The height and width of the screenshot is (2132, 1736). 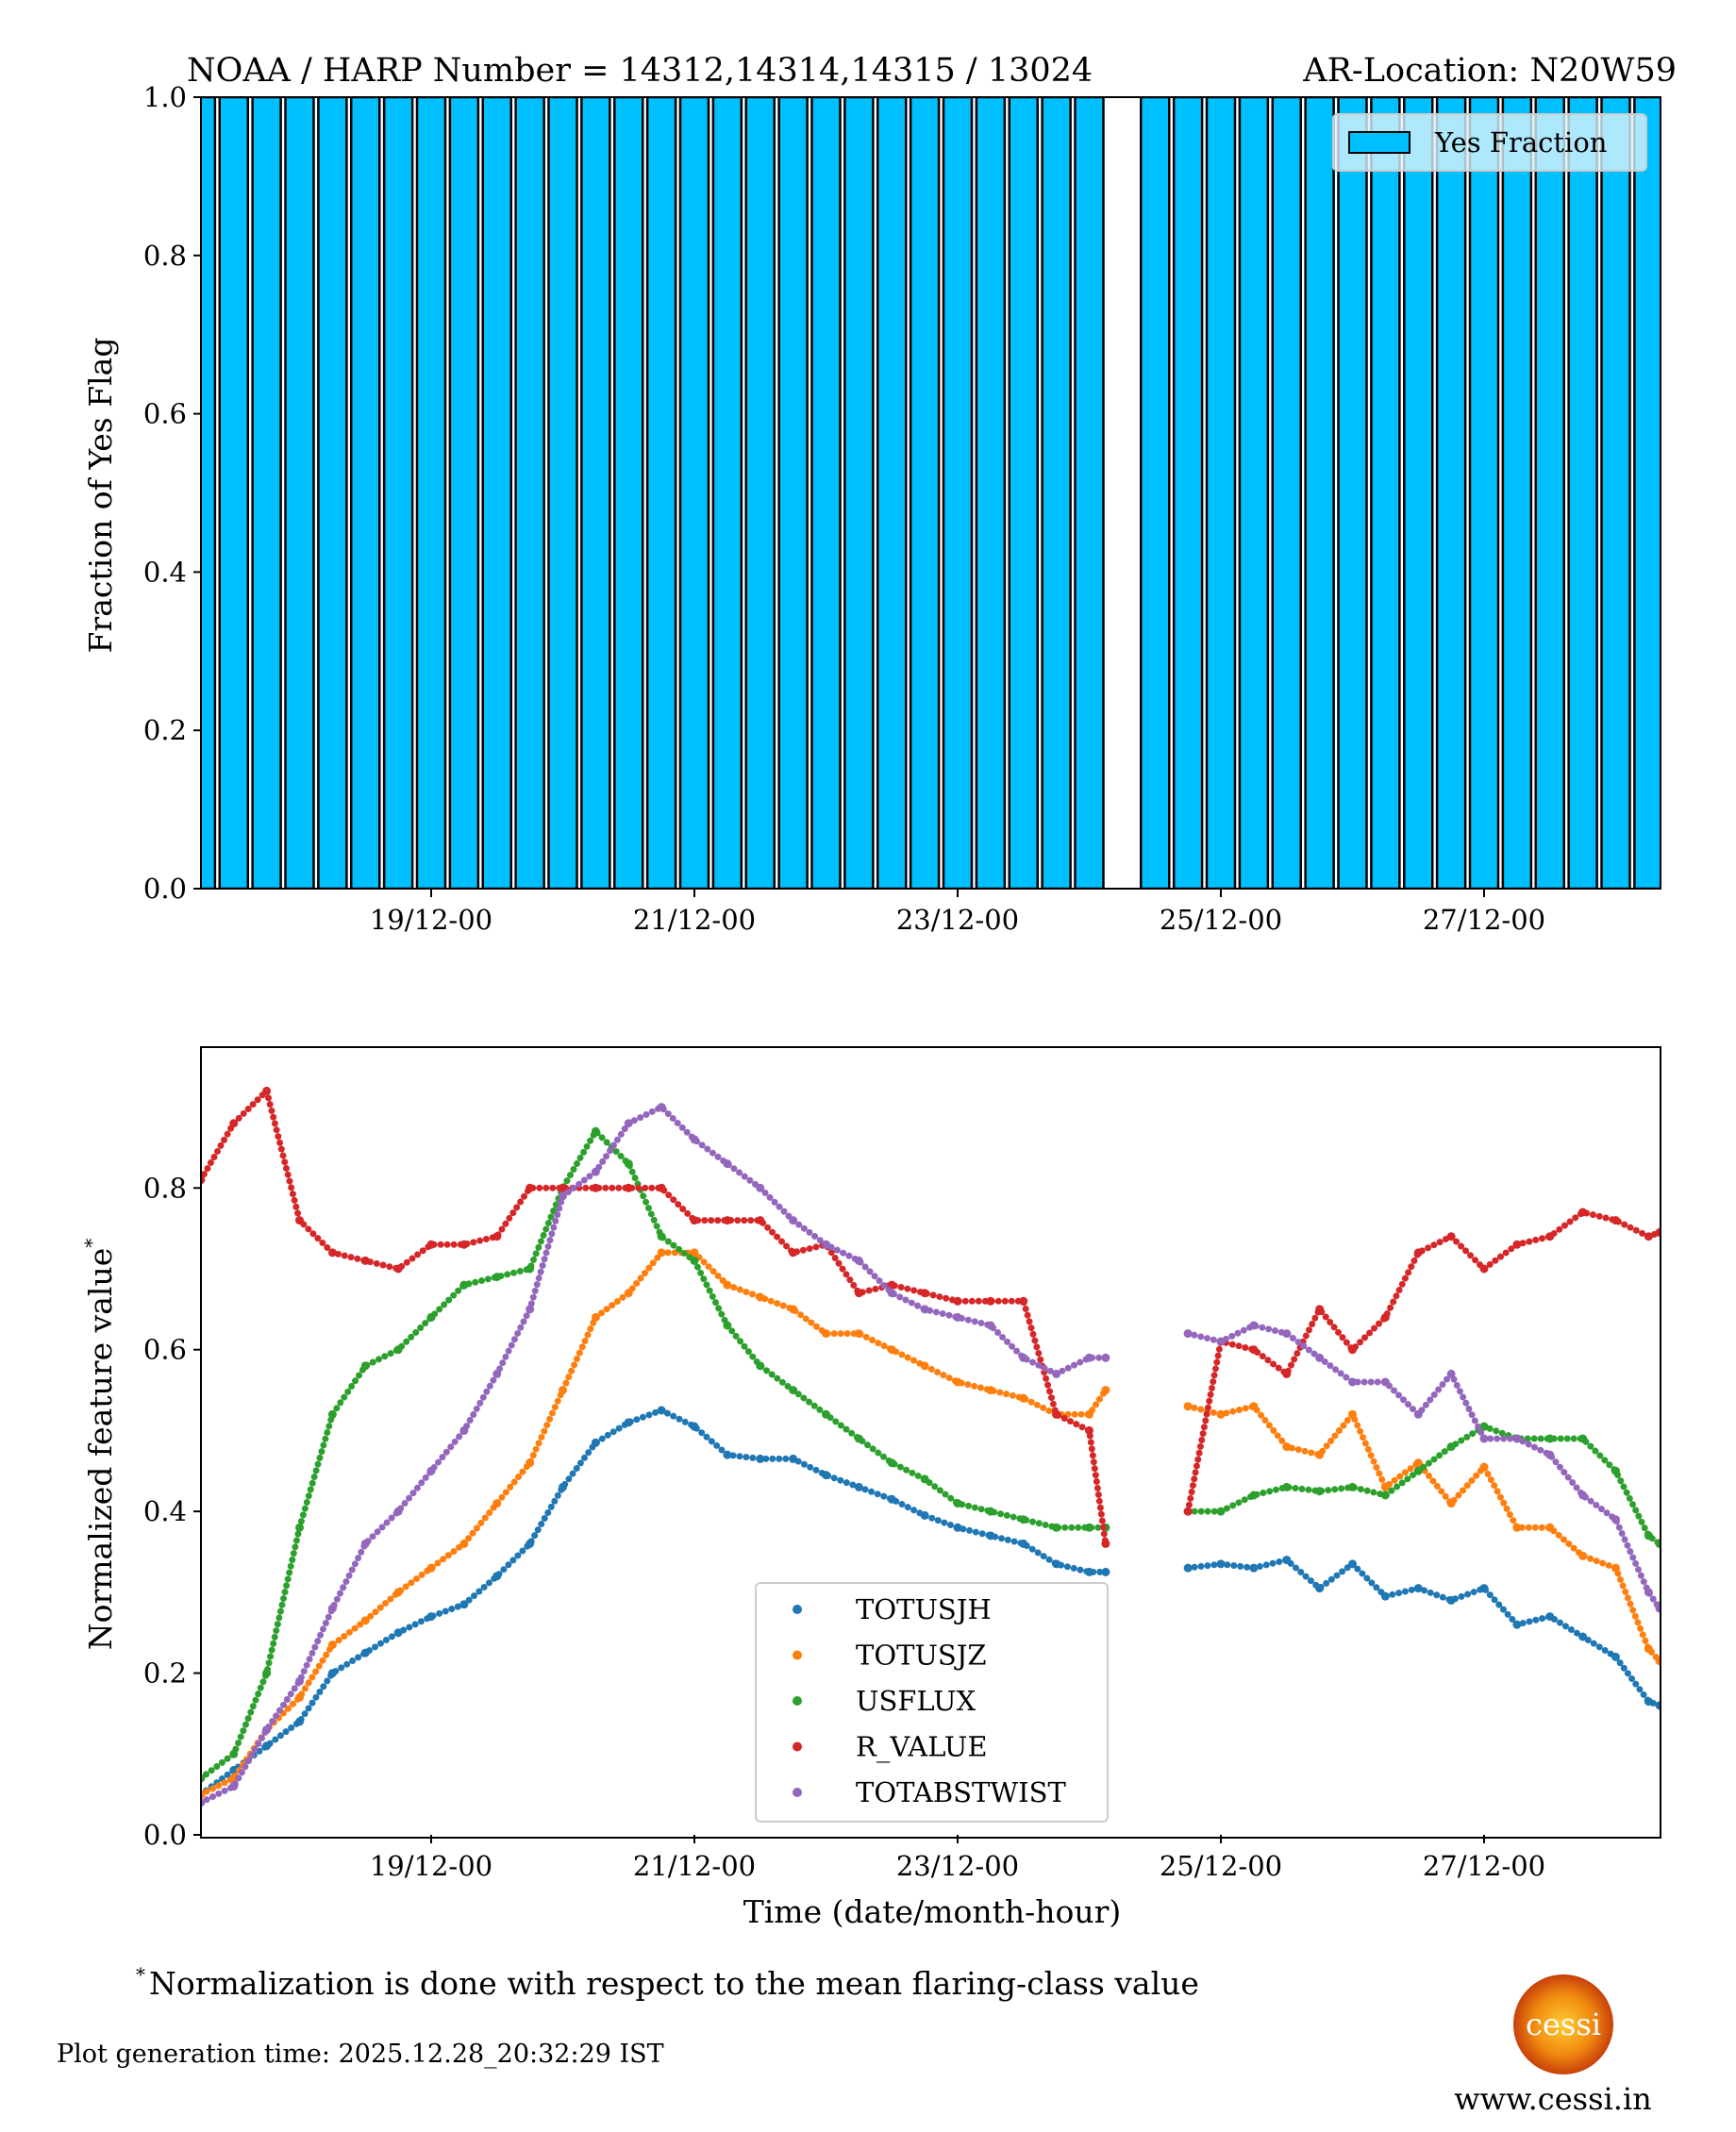 What do you see at coordinates (101, 1449) in the screenshot?
I see `y-label-text: Normalized feature value` at bounding box center [101, 1449].